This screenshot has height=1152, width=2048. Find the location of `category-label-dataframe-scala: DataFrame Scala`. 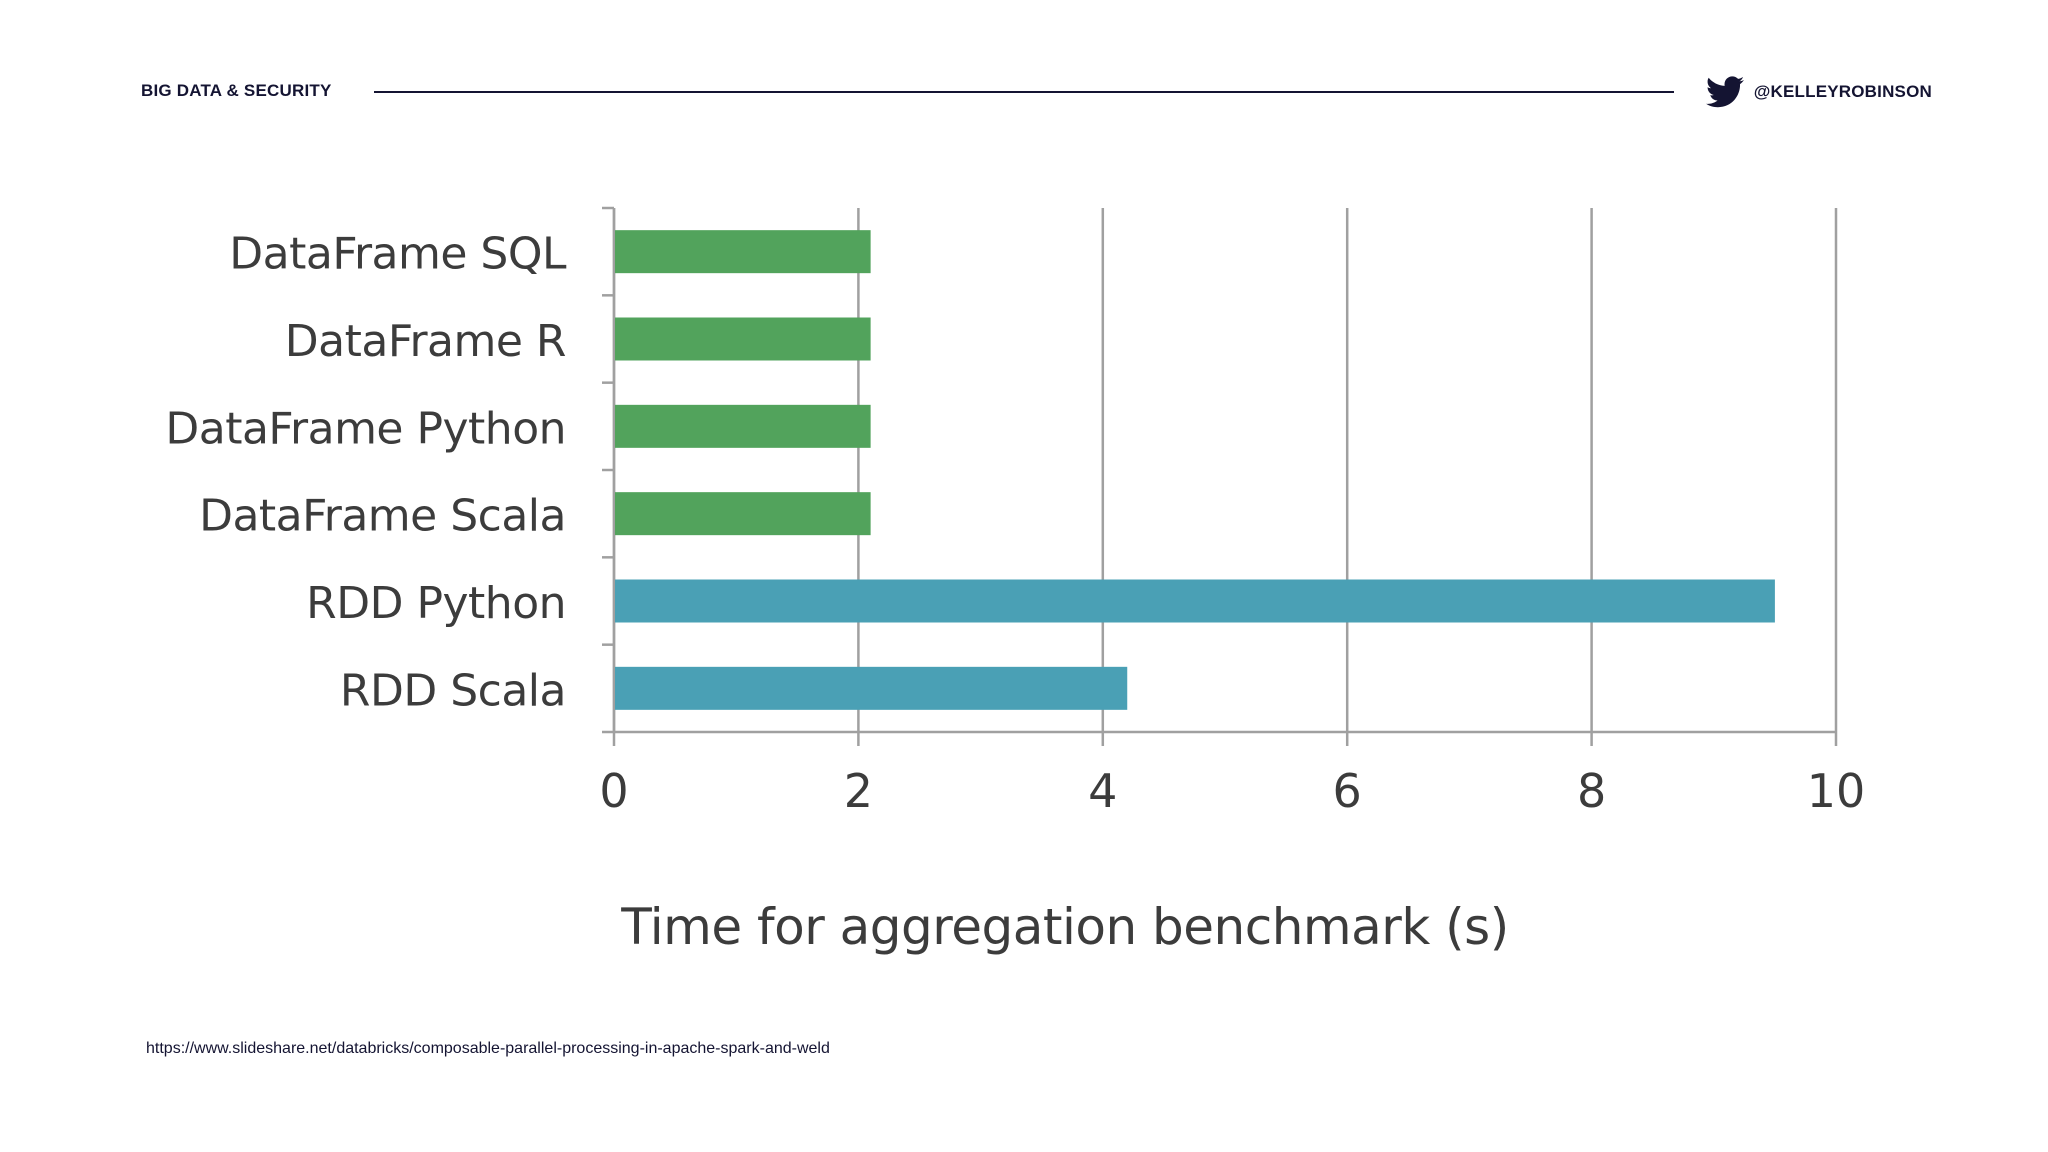

category-label-dataframe-scala: DataFrame Scala is located at coordinates (382, 516).